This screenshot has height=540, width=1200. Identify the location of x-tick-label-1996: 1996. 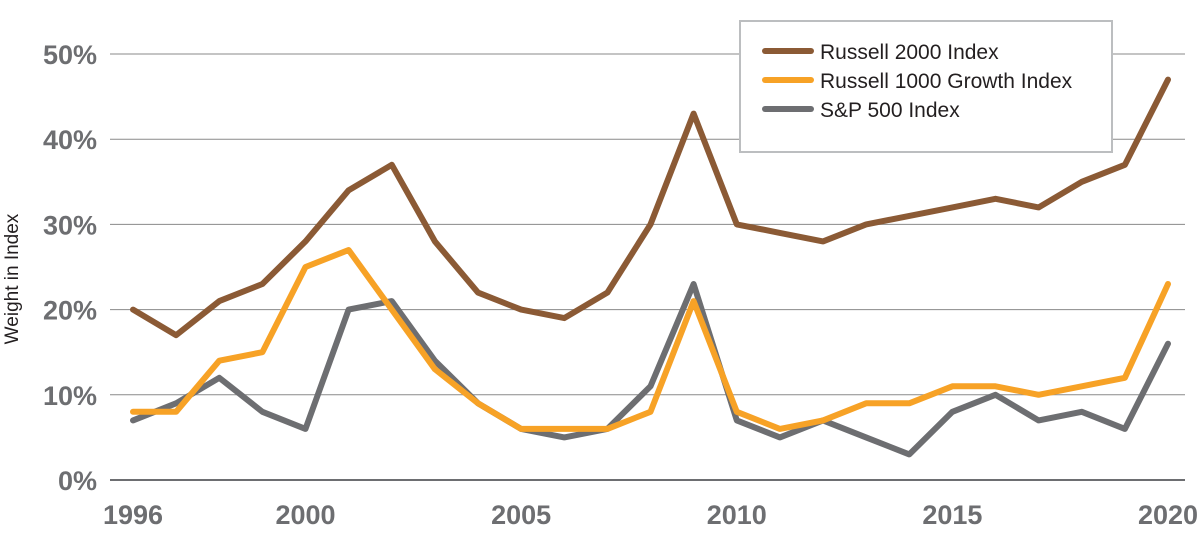
(133, 515).